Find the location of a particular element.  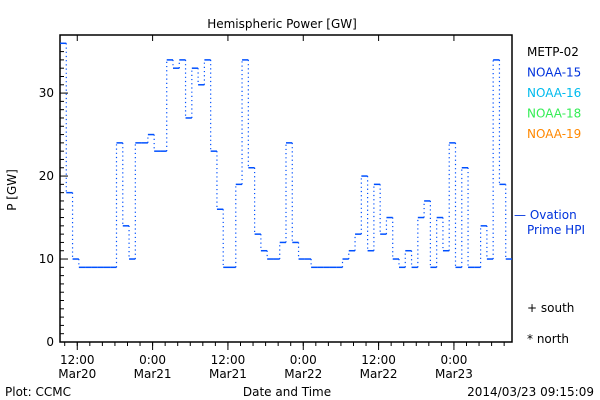

footer-left: Plot: CCMC is located at coordinates (38, 392).